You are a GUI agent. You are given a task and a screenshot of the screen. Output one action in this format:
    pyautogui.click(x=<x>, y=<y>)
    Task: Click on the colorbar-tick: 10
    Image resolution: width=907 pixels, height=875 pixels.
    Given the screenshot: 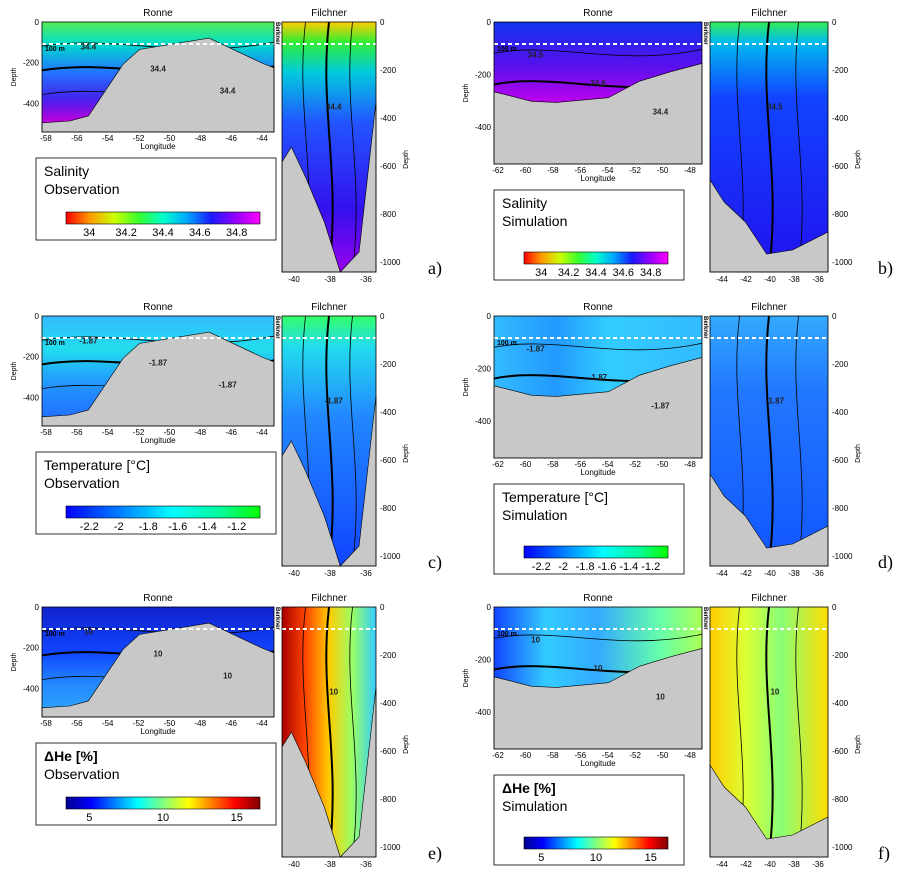 What is the action you would take?
    pyautogui.click(x=596, y=858)
    